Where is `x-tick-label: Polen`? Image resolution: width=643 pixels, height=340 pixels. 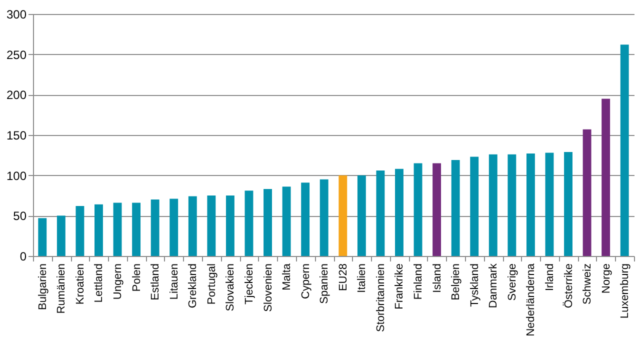 x-tick-label: Polen is located at coordinates (136, 278).